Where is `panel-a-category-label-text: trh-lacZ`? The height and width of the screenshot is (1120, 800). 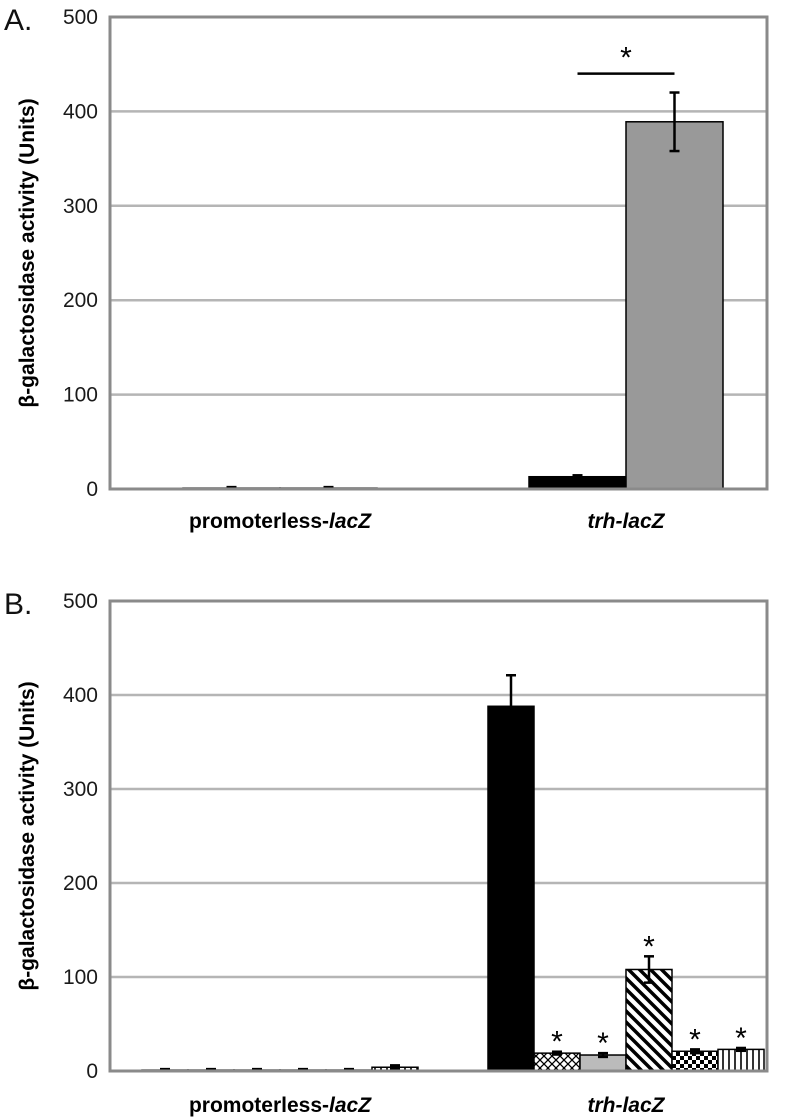
panel-a-category-label-text: trh-lacZ is located at coordinates (626, 521).